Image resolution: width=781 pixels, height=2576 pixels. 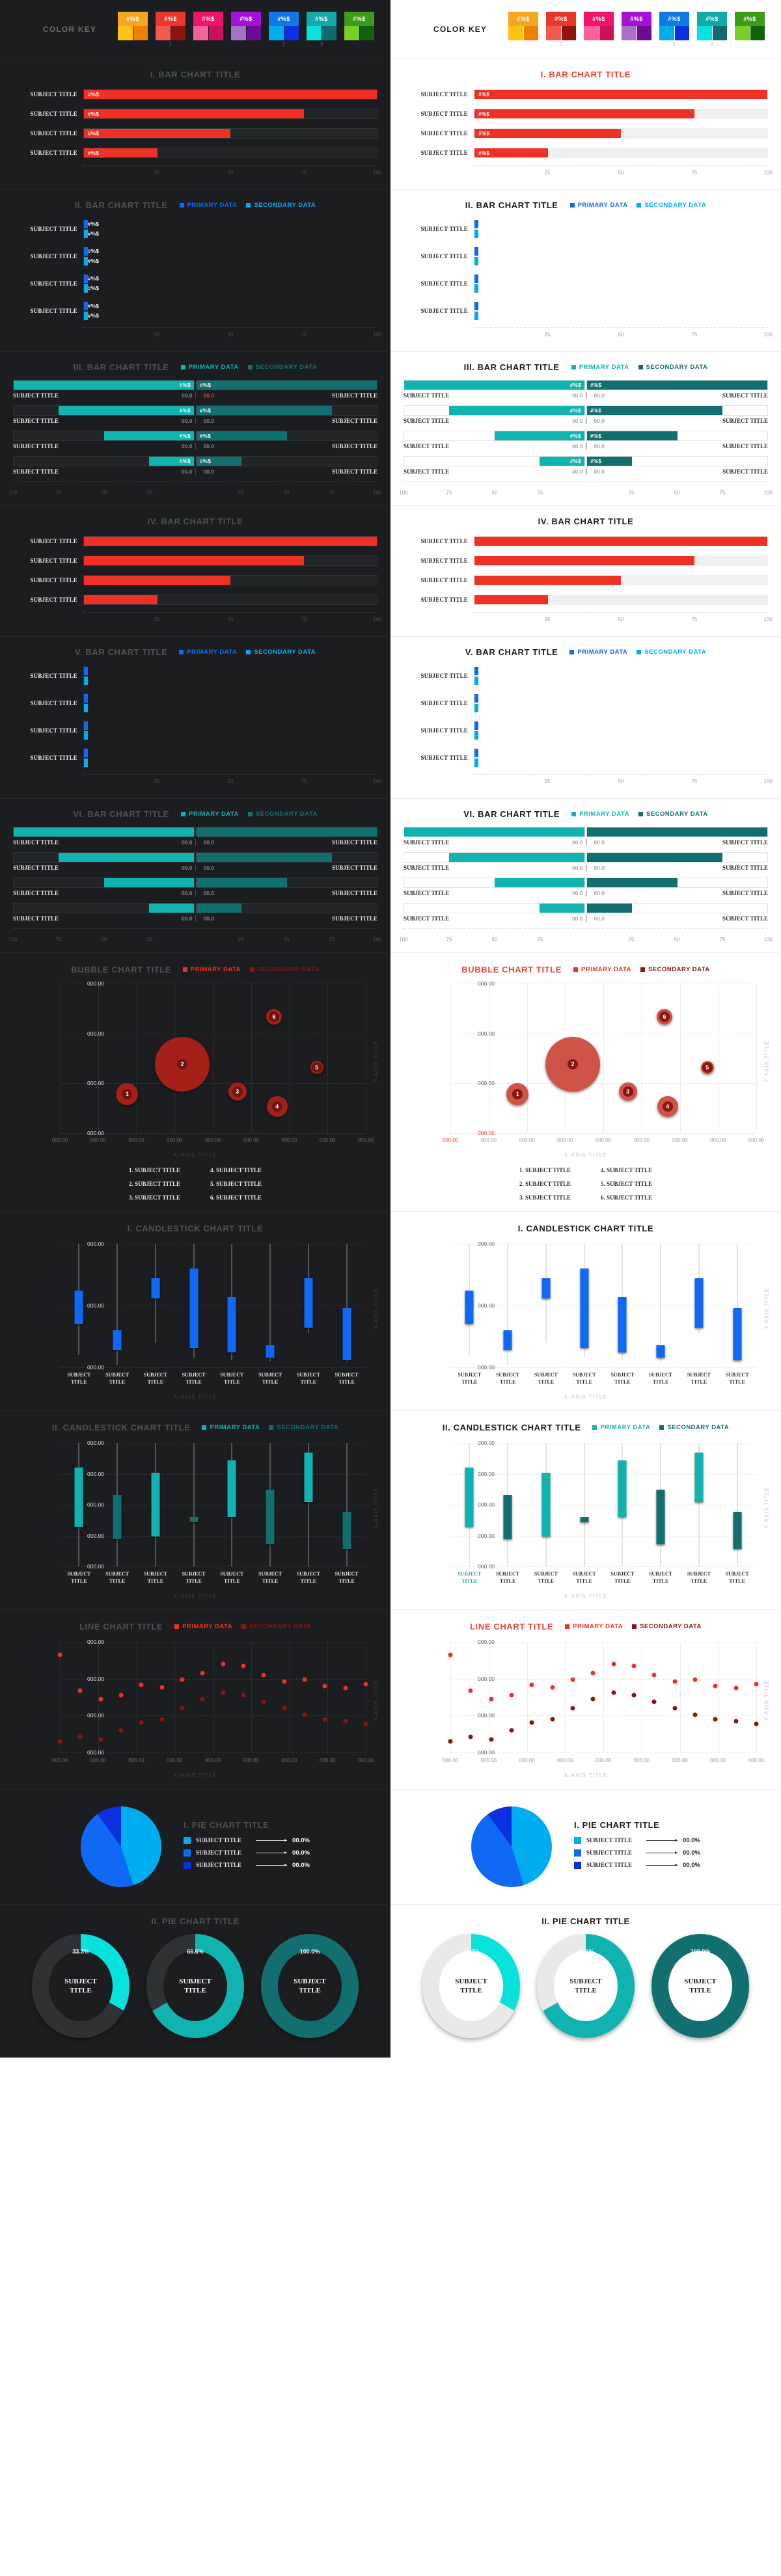 What do you see at coordinates (572, 1064) in the screenshot?
I see `bubble-point: 2` at bounding box center [572, 1064].